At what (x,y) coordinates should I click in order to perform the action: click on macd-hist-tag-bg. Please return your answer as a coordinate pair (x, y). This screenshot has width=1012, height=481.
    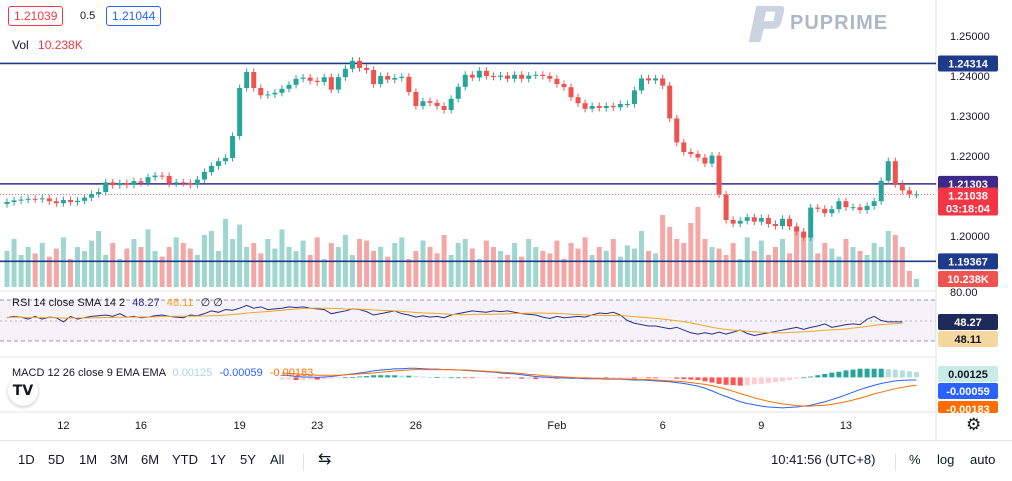
    Looking at the image, I should click on (968, 374).